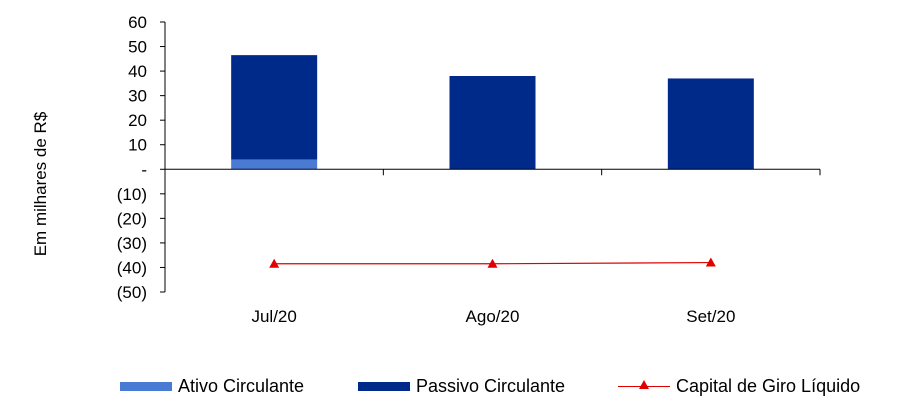  Describe the element at coordinates (137, 71) in the screenshot. I see `y-tick-label: 40` at that location.